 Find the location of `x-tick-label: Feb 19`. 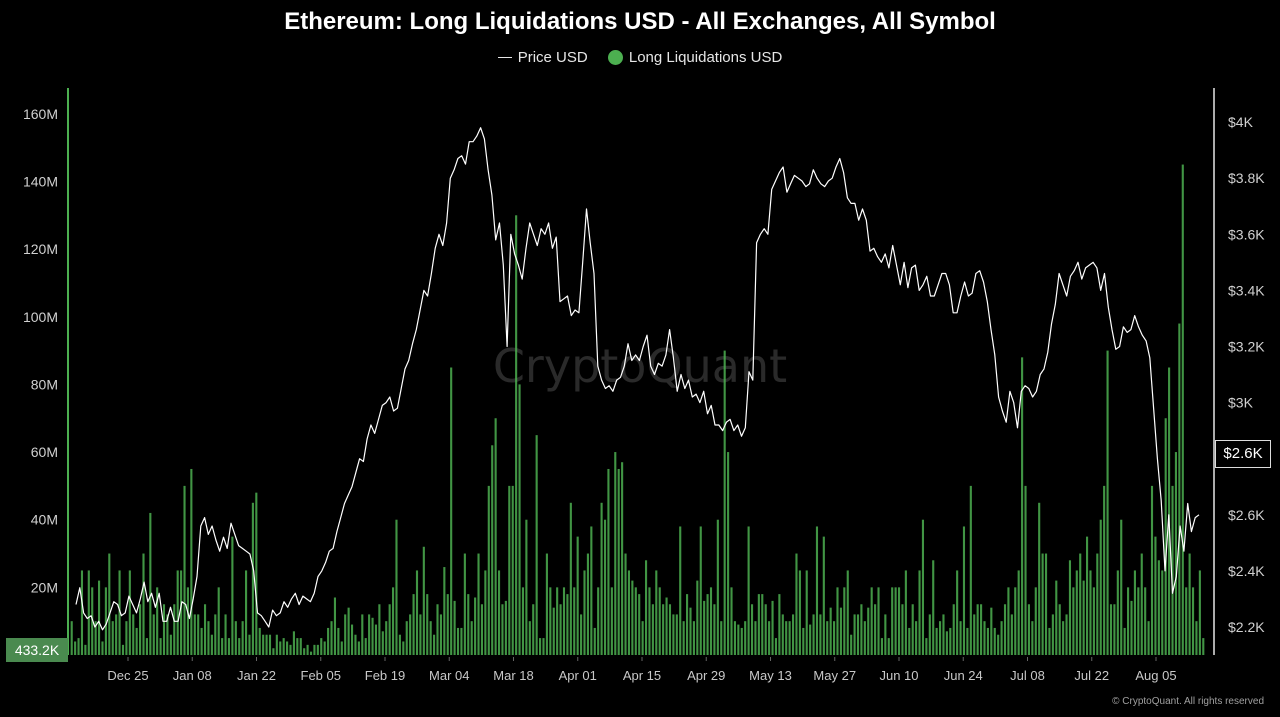

x-tick-label: Feb 19 is located at coordinates (385, 675).